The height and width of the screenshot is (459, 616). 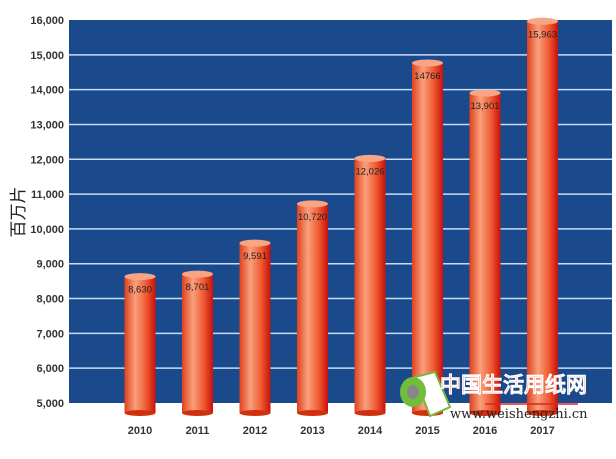 I want to click on y-axis-label: 百万片, so click(x=19, y=212).